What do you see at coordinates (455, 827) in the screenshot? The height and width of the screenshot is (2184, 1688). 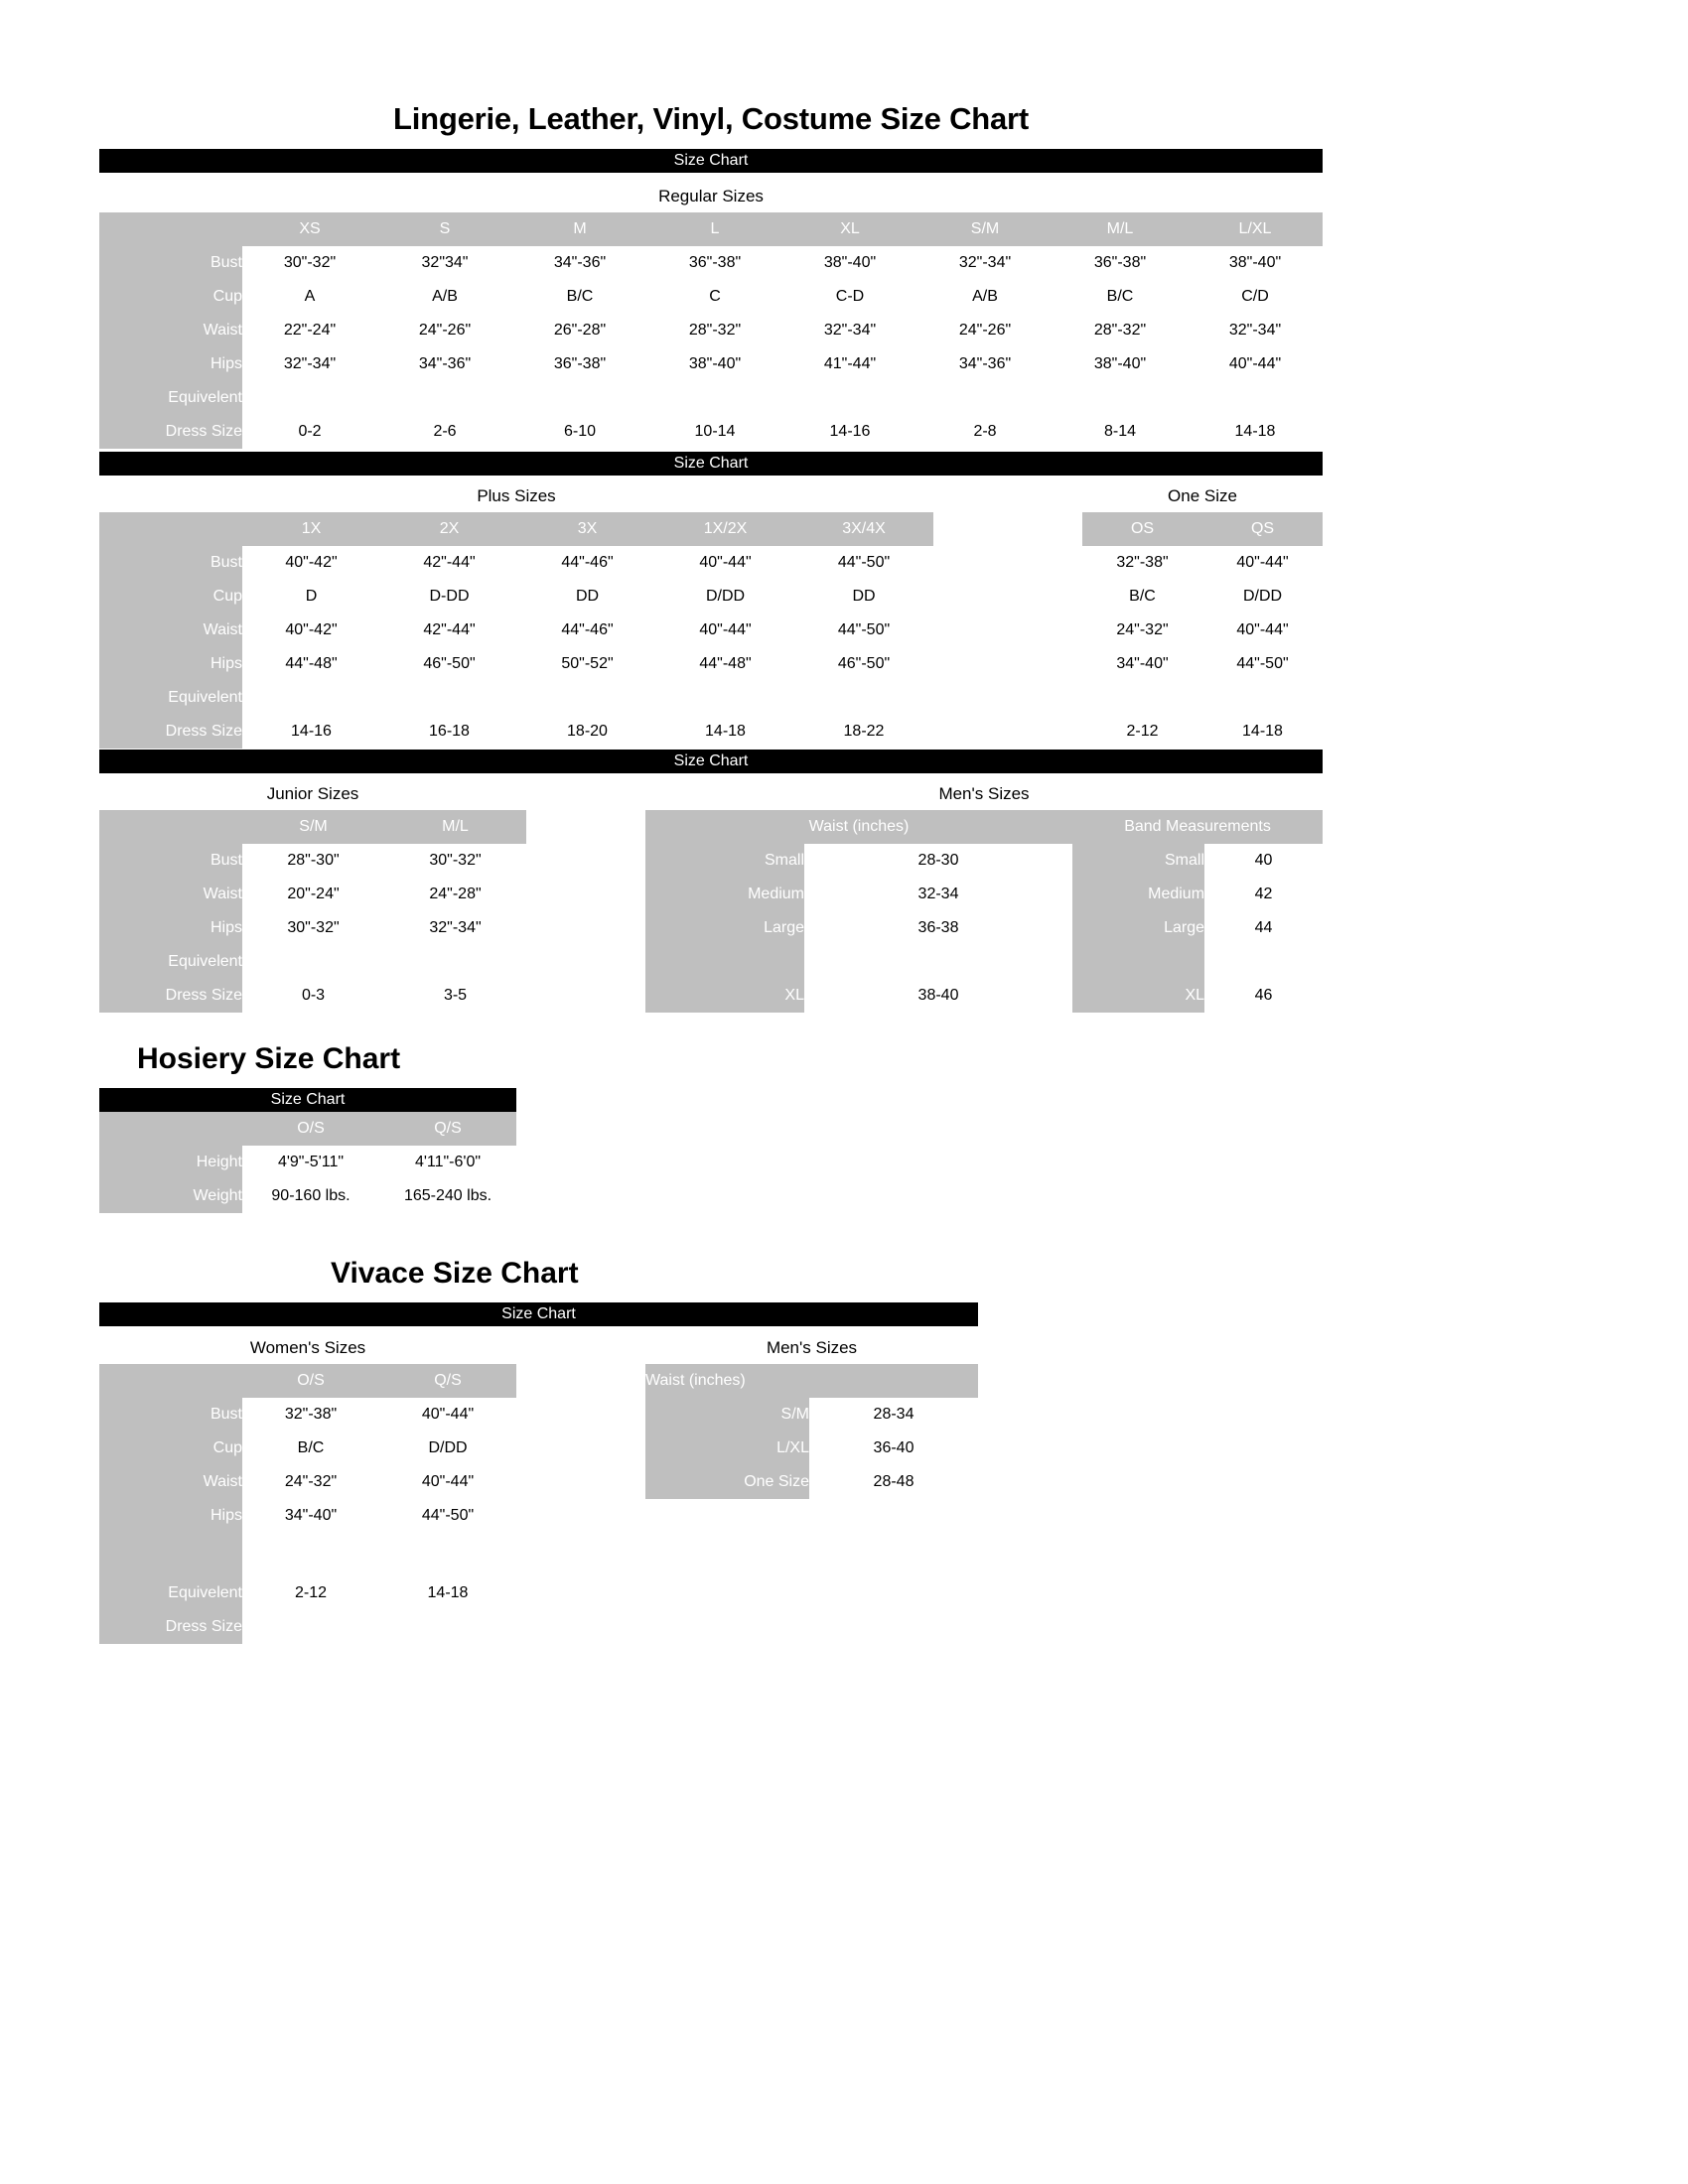 I see `col-header: M/L` at bounding box center [455, 827].